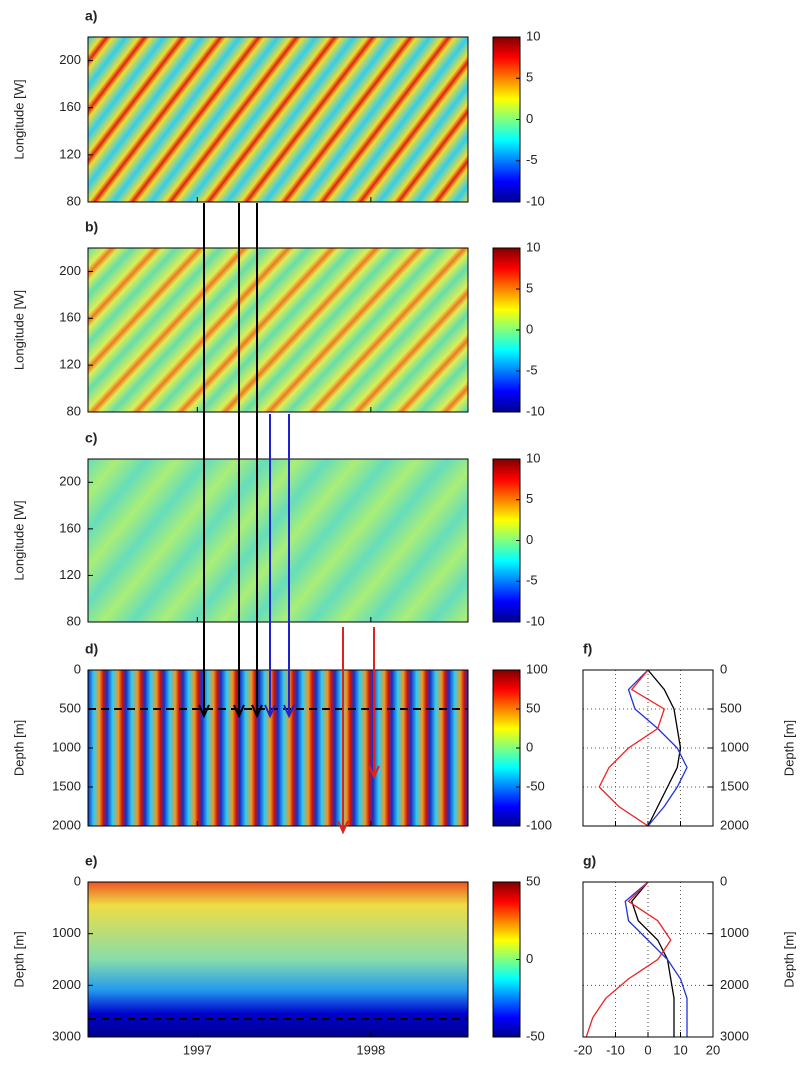  Describe the element at coordinates (589, 861) in the screenshot. I see `panel-label: g)` at that location.